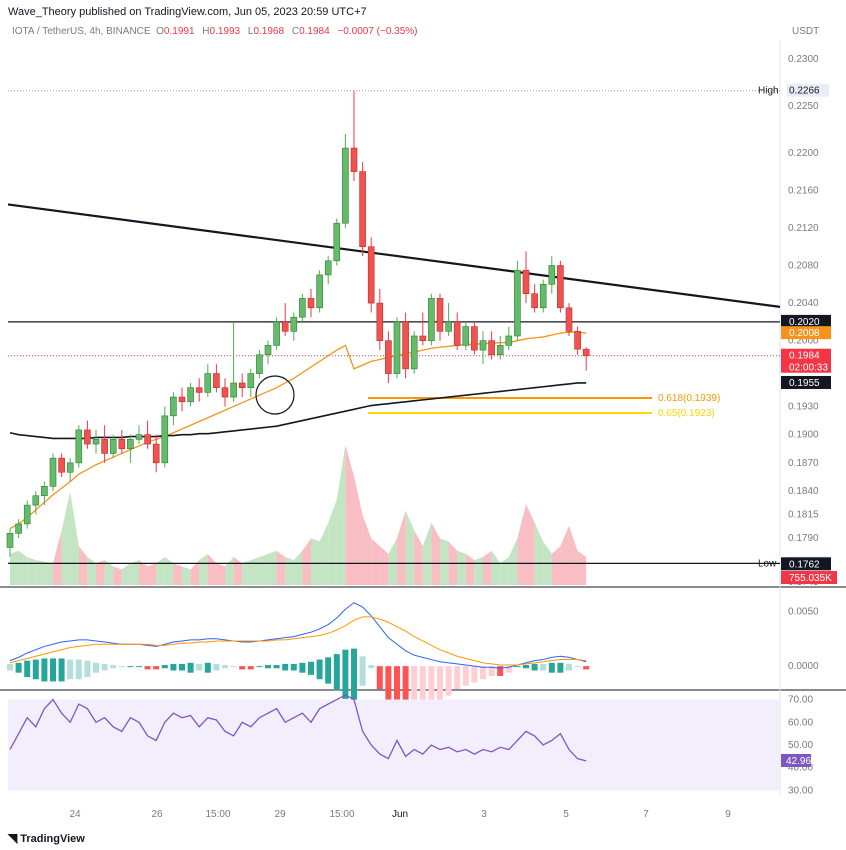  I want to click on price-axis-tick: 0.2040, so click(803, 303).